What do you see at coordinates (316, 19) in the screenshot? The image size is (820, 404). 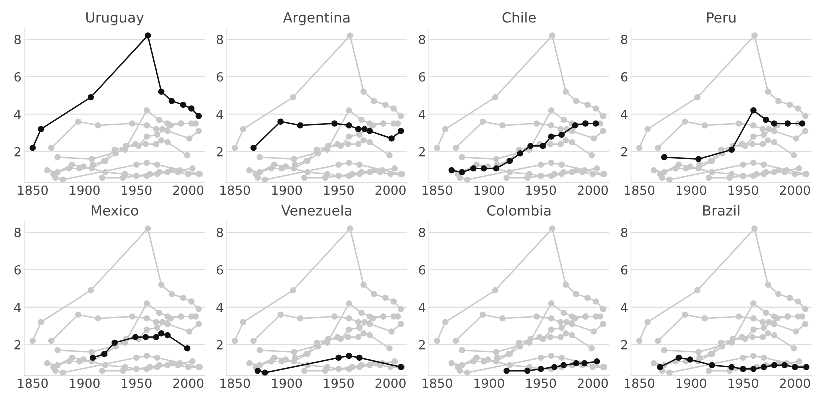 I see `chart-title: Argentina` at bounding box center [316, 19].